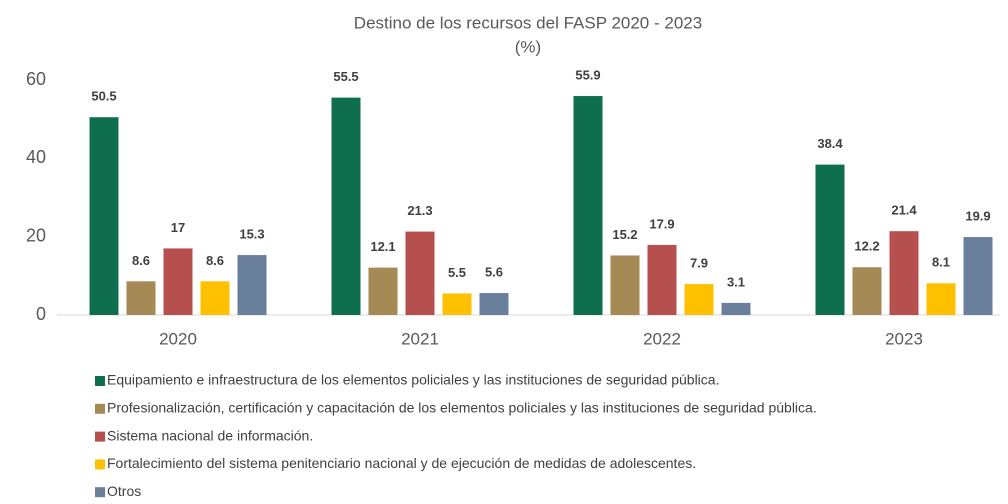 This screenshot has width=1008, height=504. What do you see at coordinates (941, 262) in the screenshot?
I see `data-label: 8.1` at bounding box center [941, 262].